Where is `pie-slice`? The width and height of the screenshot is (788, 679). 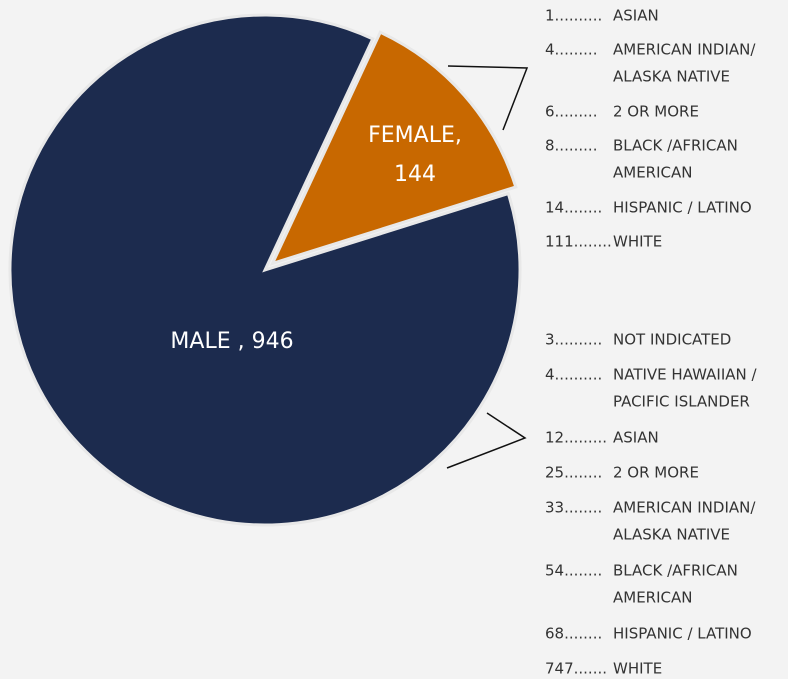
pie-slice is located at coordinates (393, 148).